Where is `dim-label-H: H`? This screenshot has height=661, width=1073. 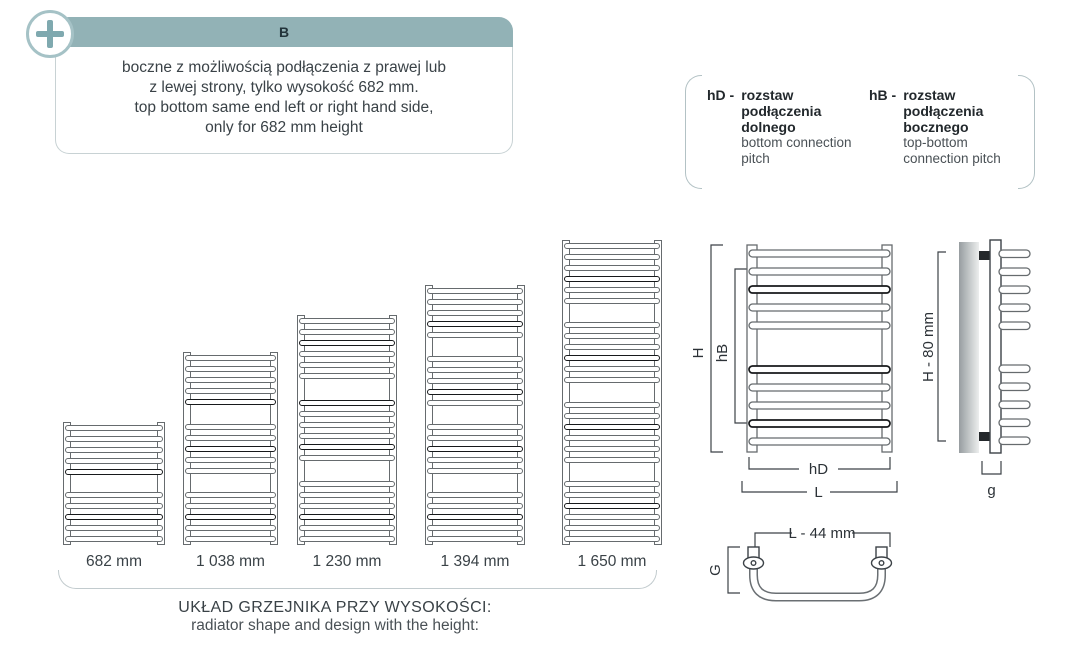
dim-label-H: H is located at coordinates (698, 353).